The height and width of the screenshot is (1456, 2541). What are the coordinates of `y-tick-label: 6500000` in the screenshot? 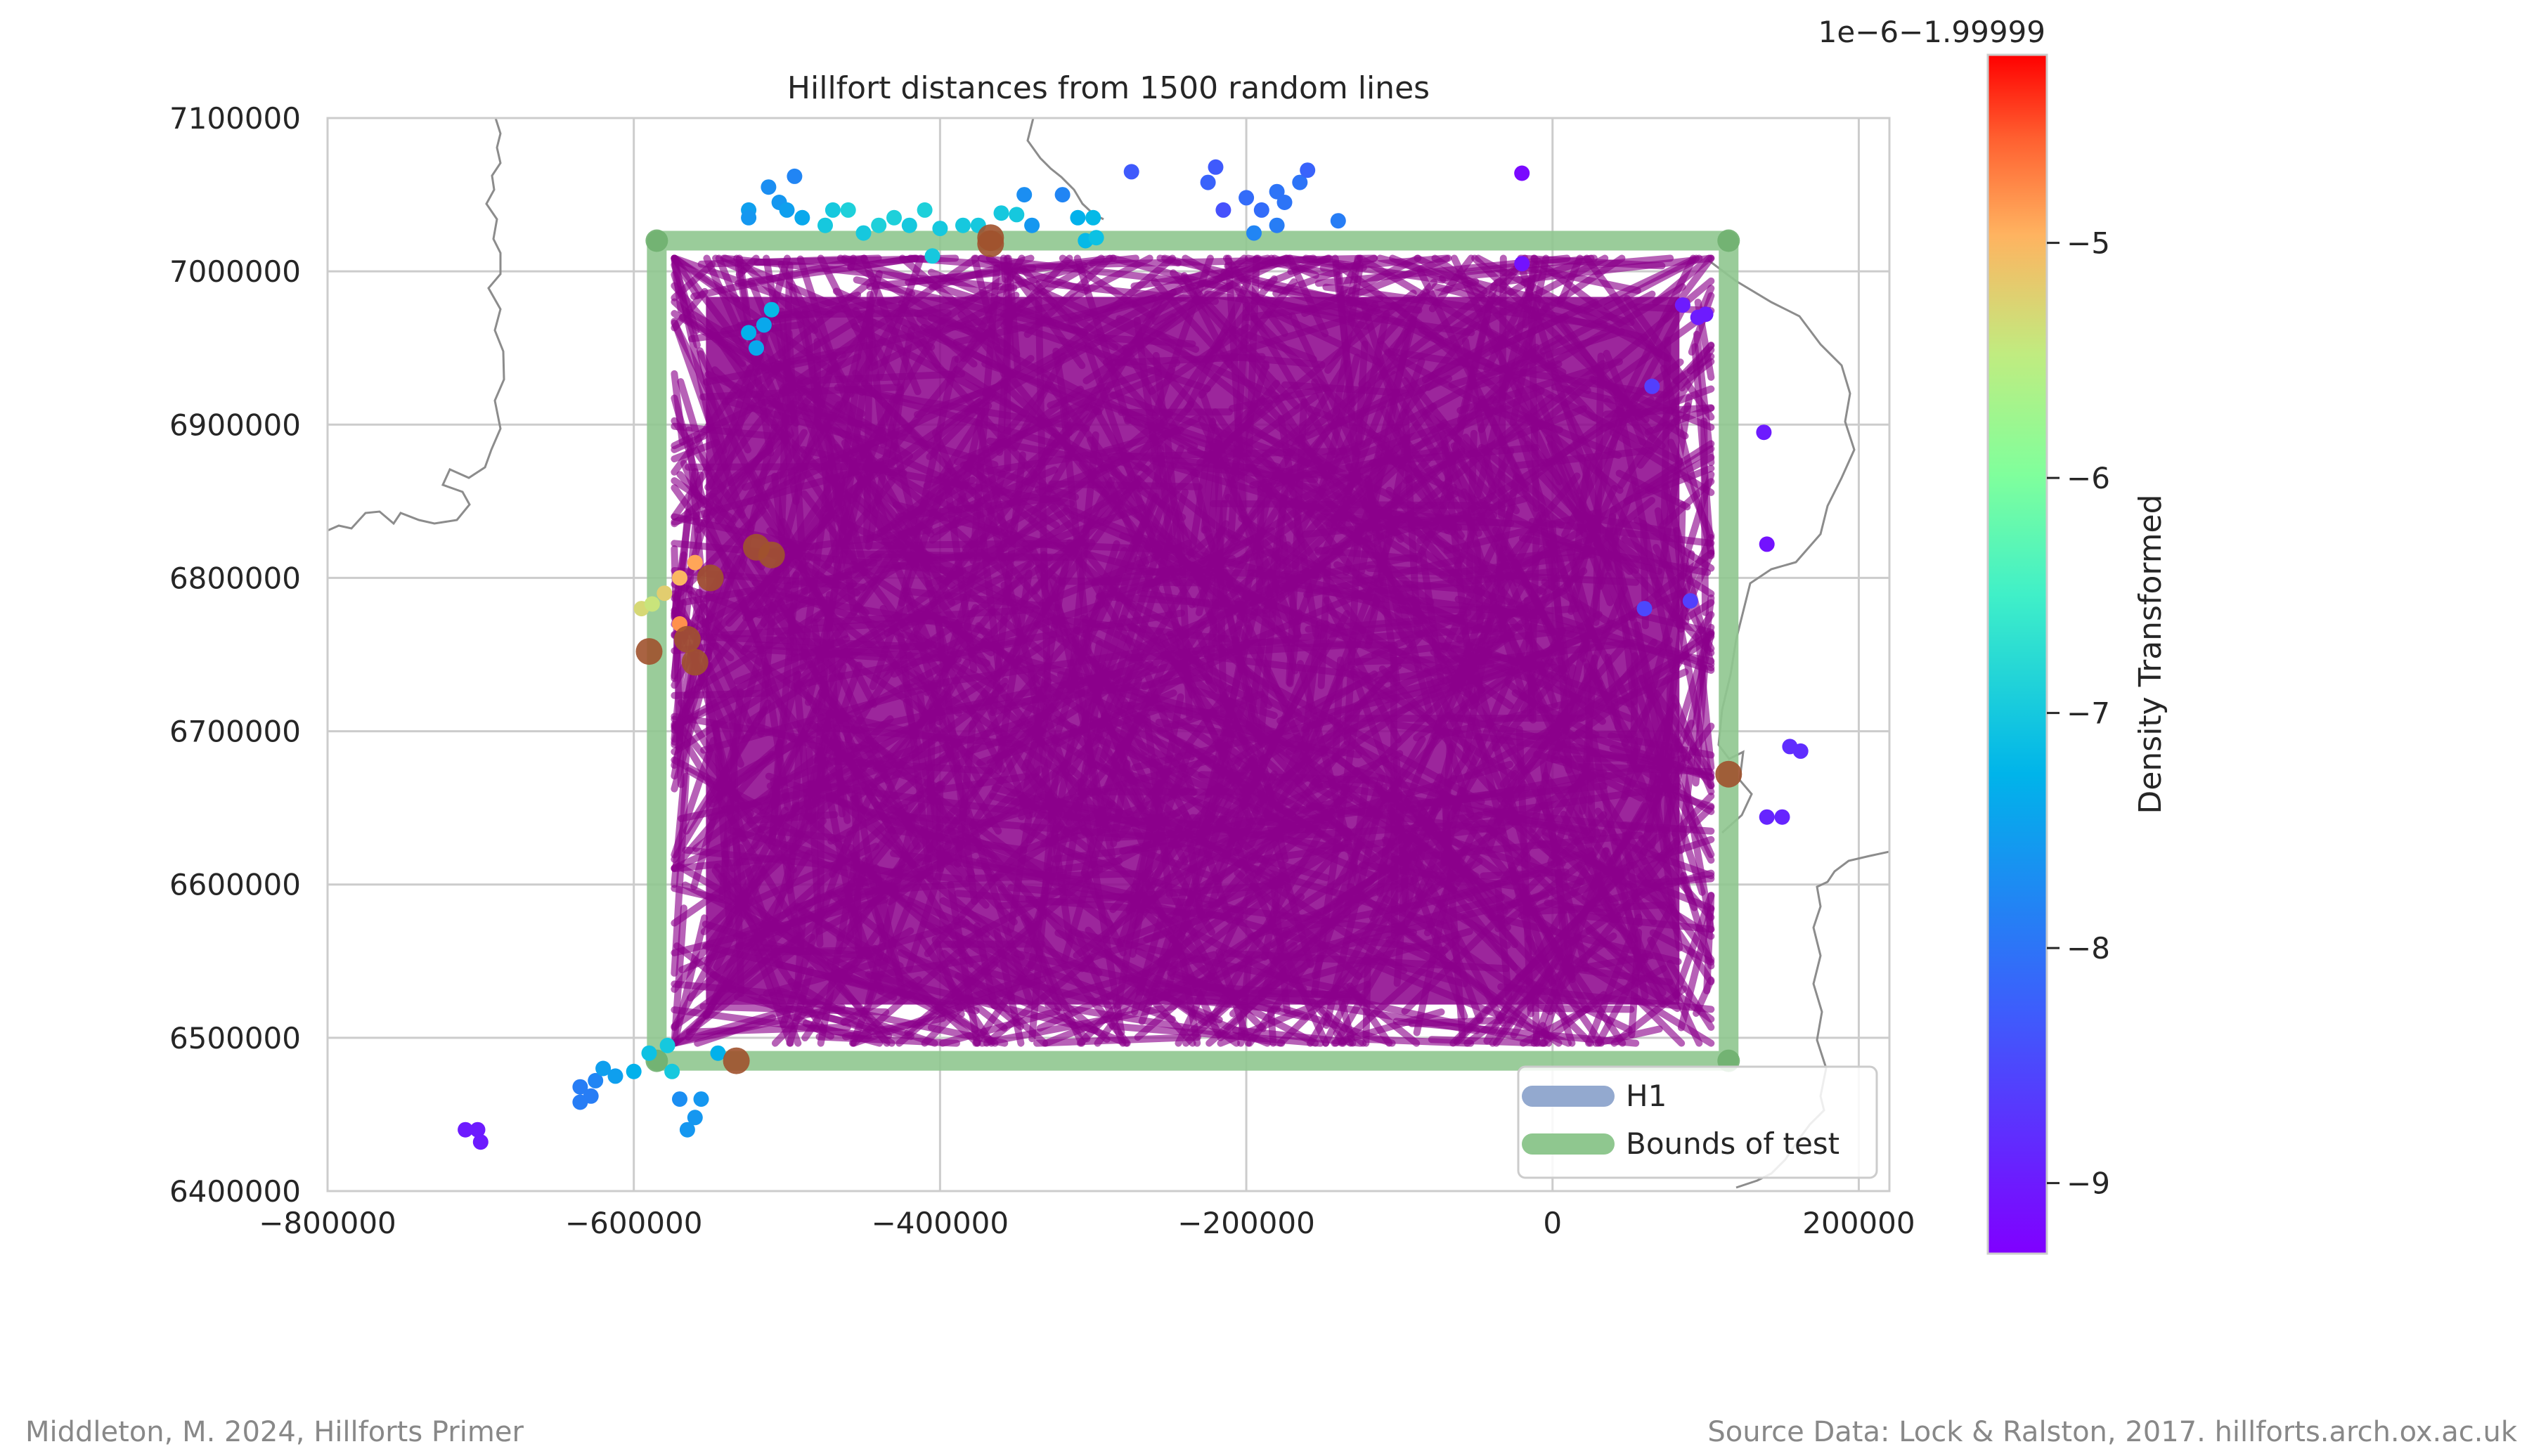 It's located at (235, 1038).